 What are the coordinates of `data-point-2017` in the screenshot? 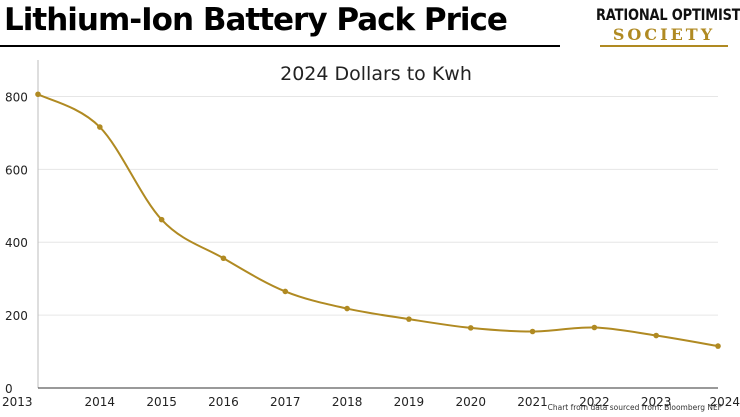 It's located at (285, 291).